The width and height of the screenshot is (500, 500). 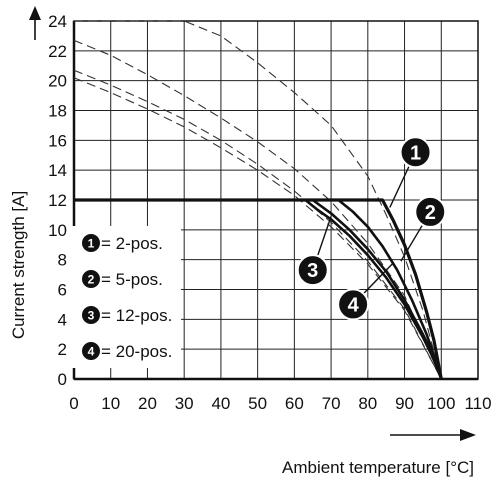 What do you see at coordinates (62, 379) in the screenshot?
I see `y-tick-label: 0` at bounding box center [62, 379].